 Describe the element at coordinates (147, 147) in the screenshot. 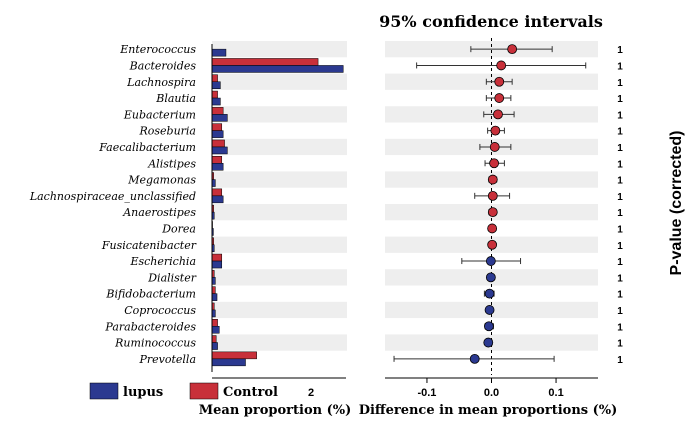

I see `taxon-label: Faecalibacterium` at that location.